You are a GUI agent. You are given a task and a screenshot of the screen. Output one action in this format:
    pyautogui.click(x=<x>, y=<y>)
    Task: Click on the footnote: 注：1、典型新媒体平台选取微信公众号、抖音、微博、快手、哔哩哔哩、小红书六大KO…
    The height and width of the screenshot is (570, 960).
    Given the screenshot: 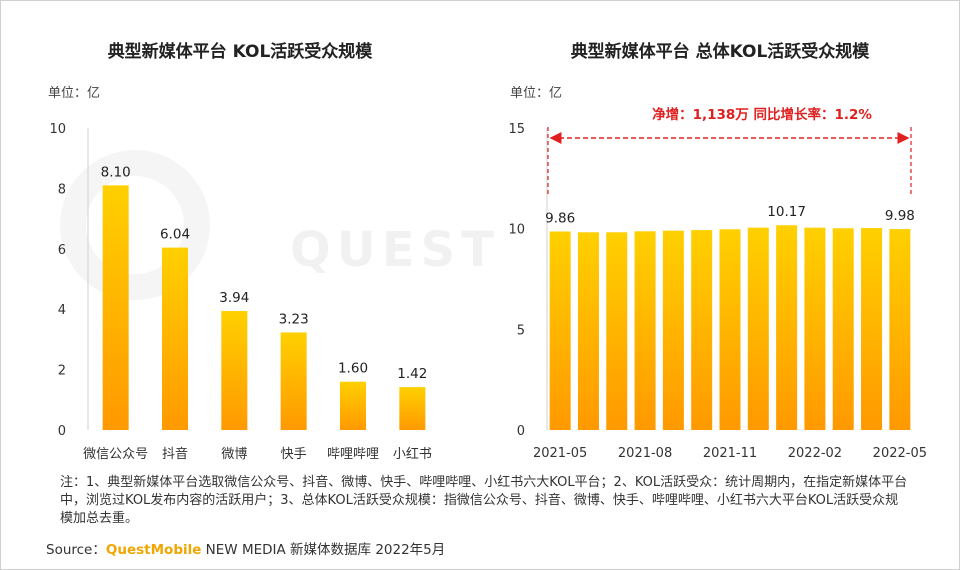 What is the action you would take?
    pyautogui.click(x=484, y=500)
    